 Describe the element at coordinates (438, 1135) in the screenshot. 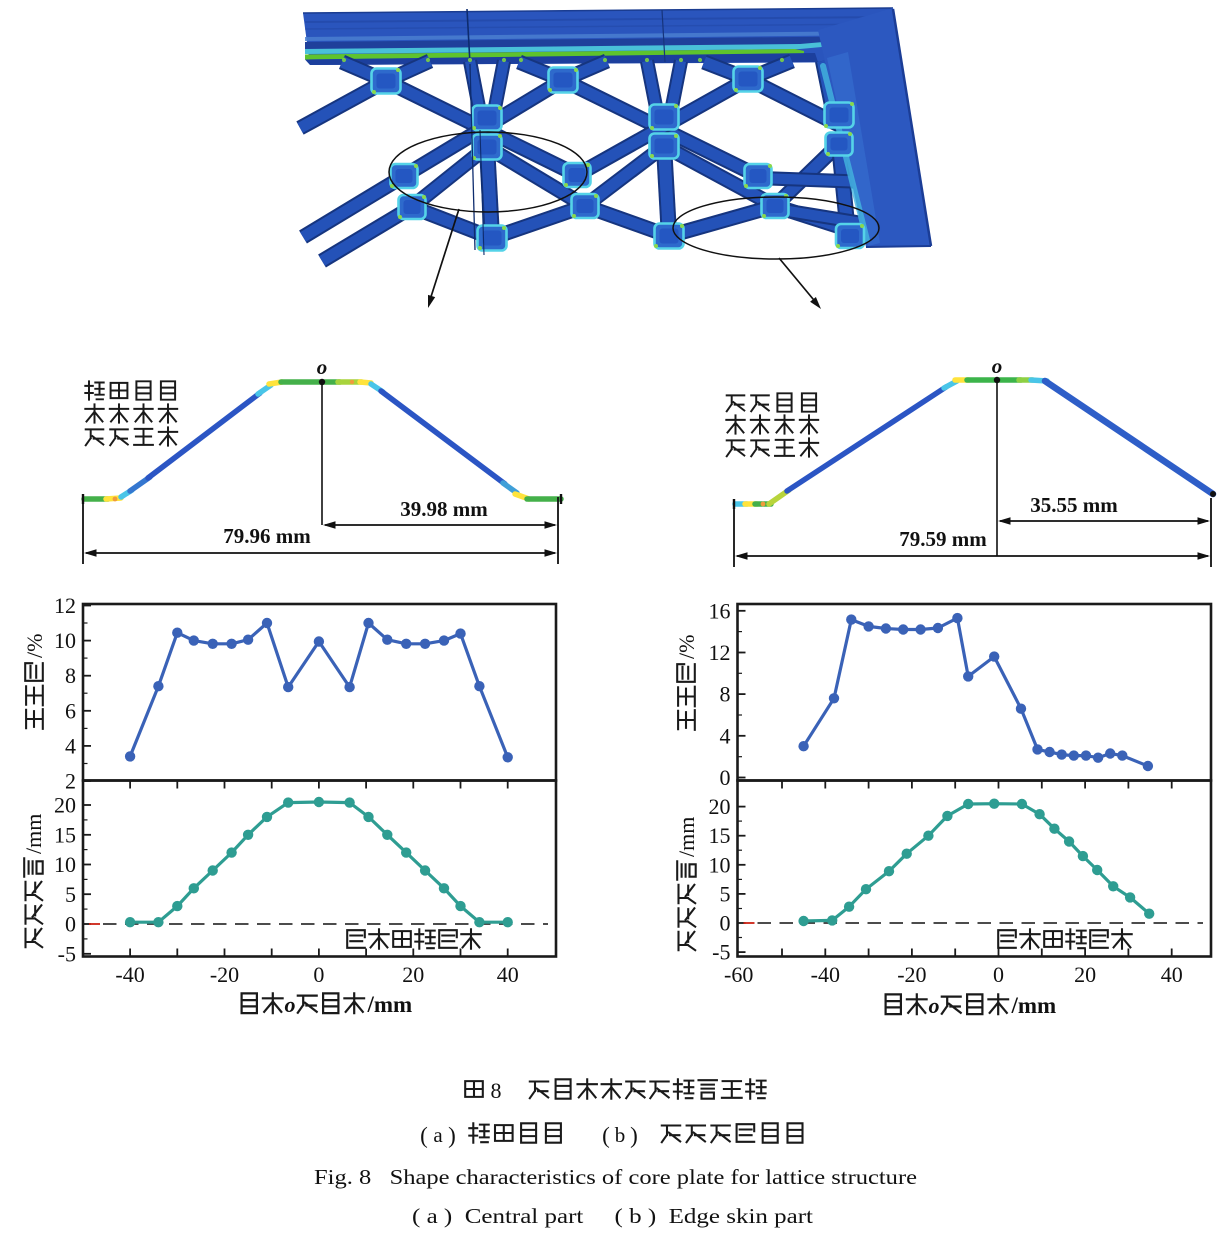

I see `svg-text: a` at that location.